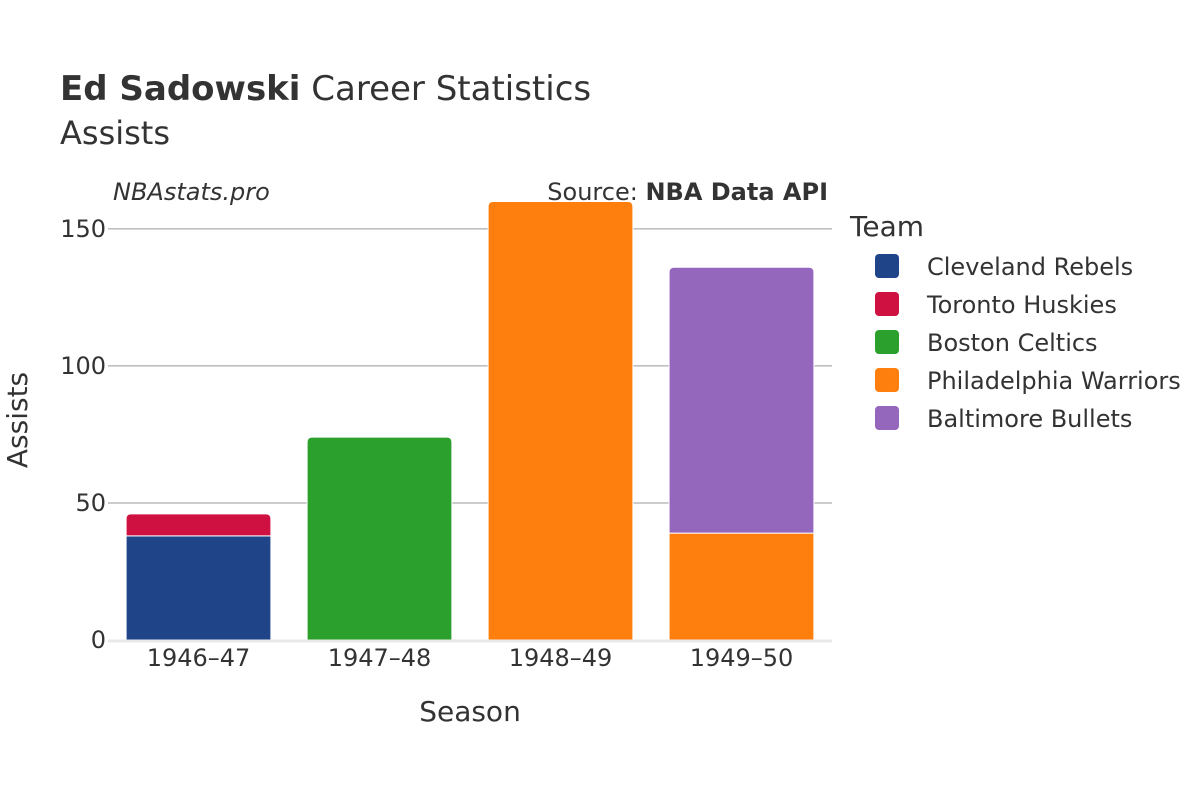 The height and width of the screenshot is (800, 1200). I want to click on chart-title: Ed Sadowski Career Statistics, so click(325, 89).